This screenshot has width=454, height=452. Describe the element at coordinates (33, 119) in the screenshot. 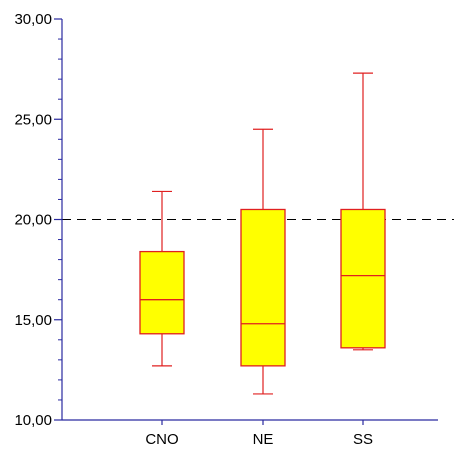

I see `y-tick-label: 25,00` at that location.